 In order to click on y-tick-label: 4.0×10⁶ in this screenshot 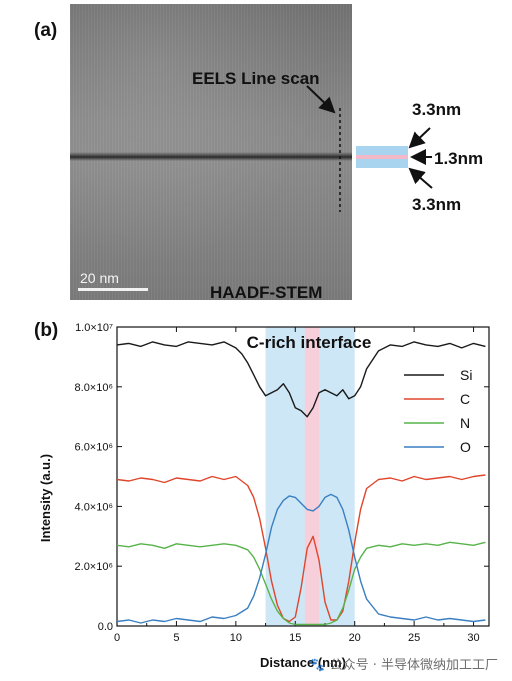, I will do `click(94, 507)`.